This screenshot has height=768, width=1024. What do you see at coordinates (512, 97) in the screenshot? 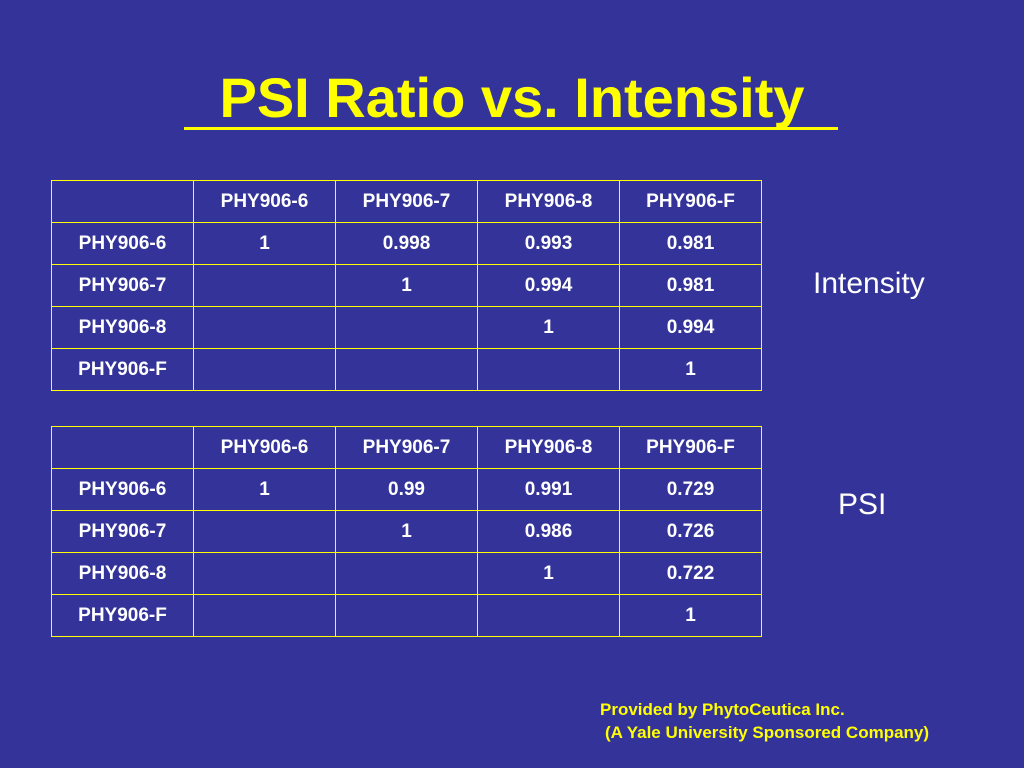
I see `slide-title: PSI Ratio vs. Intensity` at bounding box center [512, 97].